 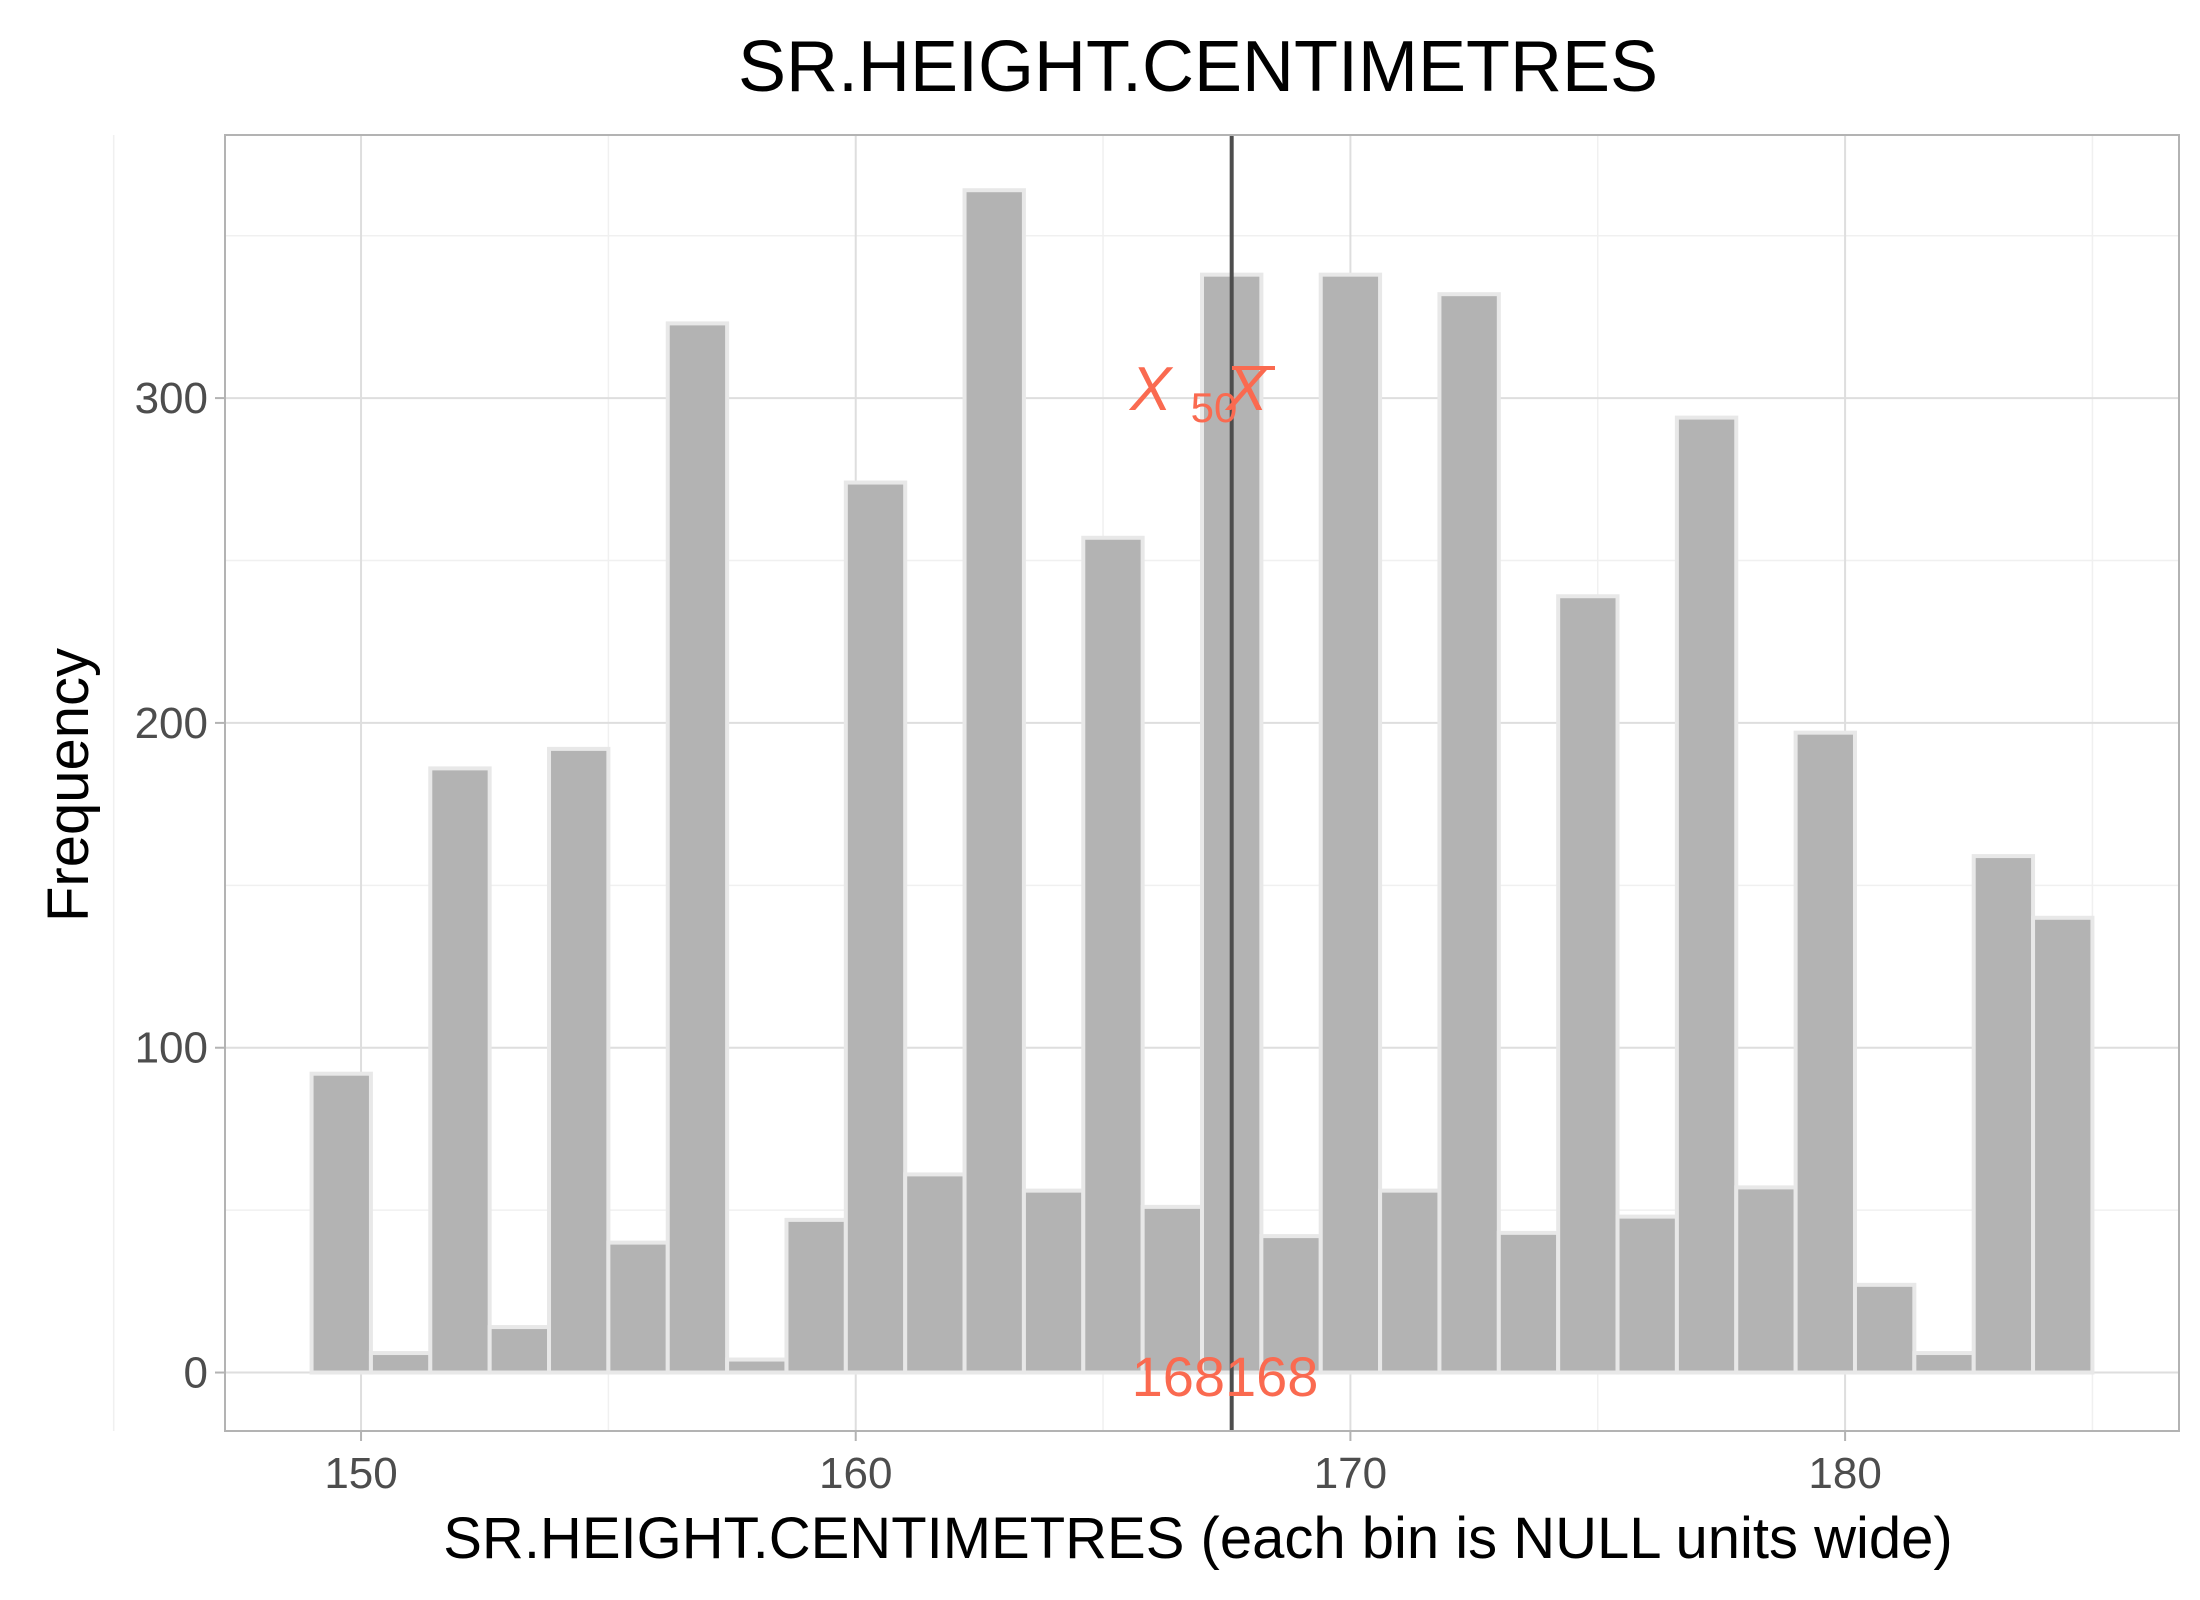 I want to click on y-axis-title: Frequency, so click(x=68, y=785).